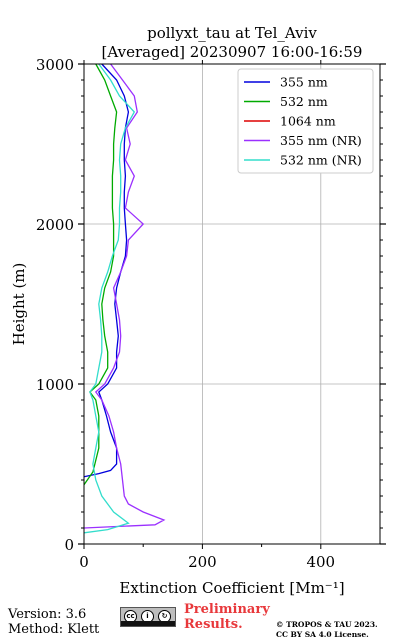  I want to click on chart-subtitle: [Averaged] 20230907 16:00-16:59, so click(232, 52).